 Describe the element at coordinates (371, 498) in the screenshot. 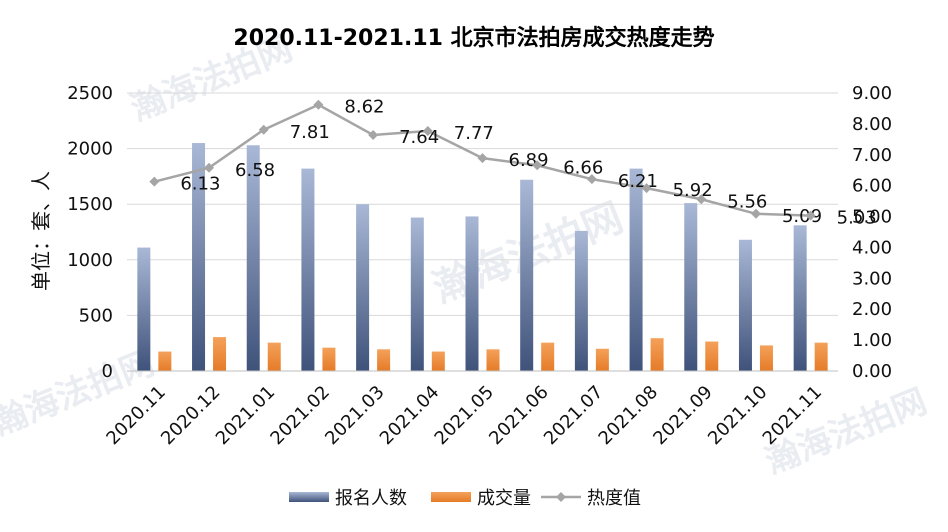

I see `legend-label: 报名人数` at that location.